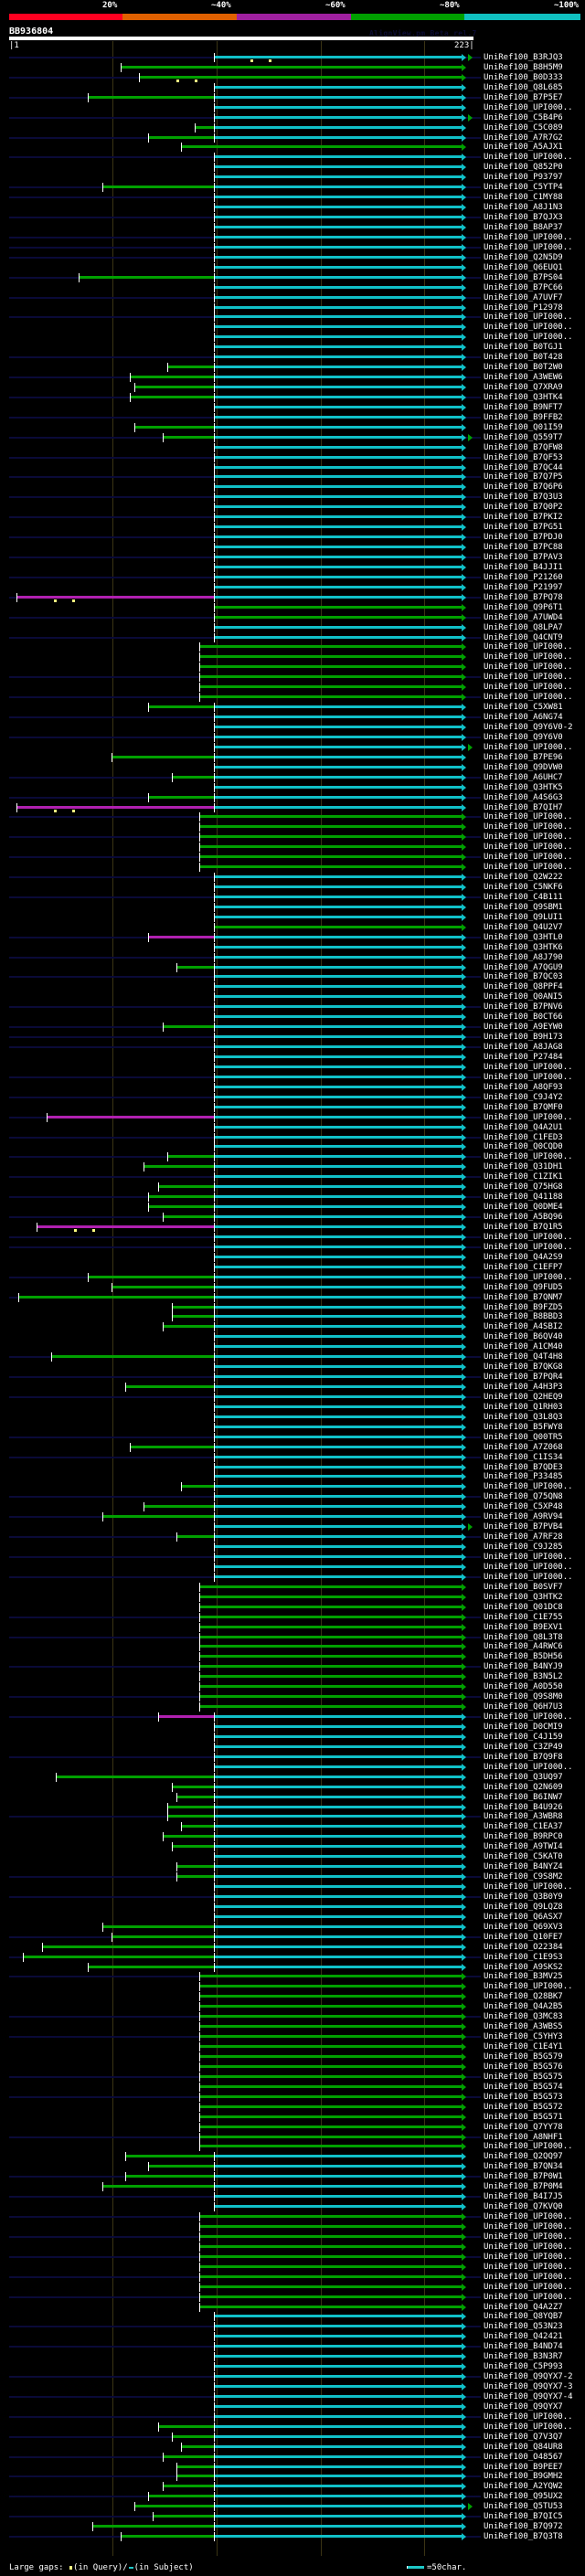 This screenshot has height=2576, width=585. I want to click on hit-label: UniRef100_B0D333, so click(523, 77).